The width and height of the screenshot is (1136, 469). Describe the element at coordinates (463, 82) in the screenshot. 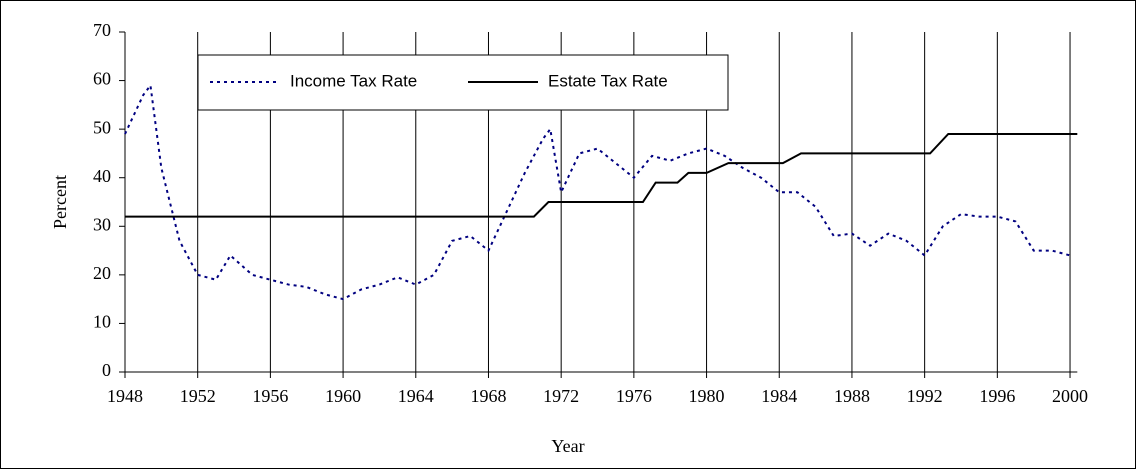

I see `legend-box` at that location.